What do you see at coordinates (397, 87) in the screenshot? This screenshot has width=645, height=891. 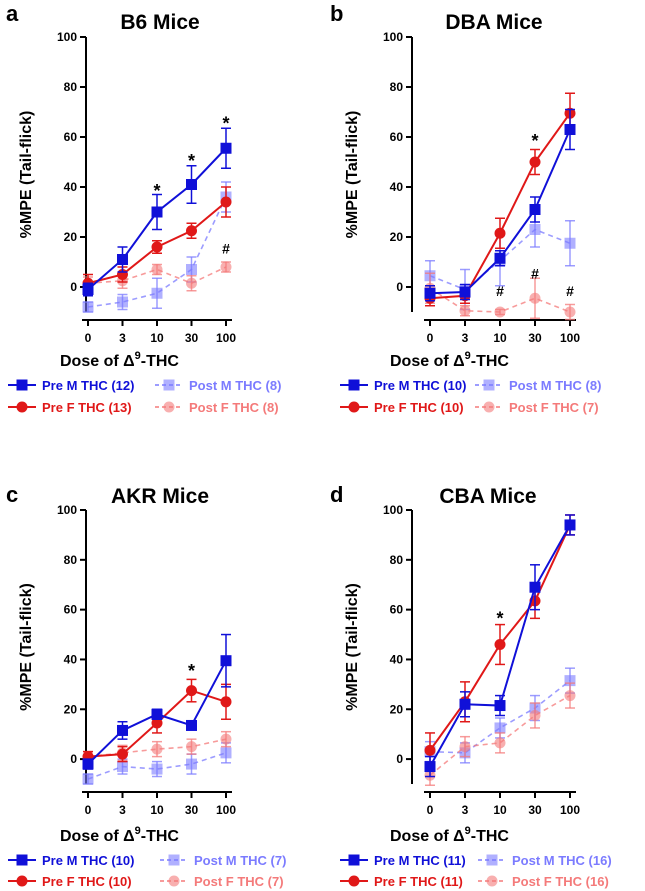 I see `y-tick-label-b-4: 80` at bounding box center [397, 87].